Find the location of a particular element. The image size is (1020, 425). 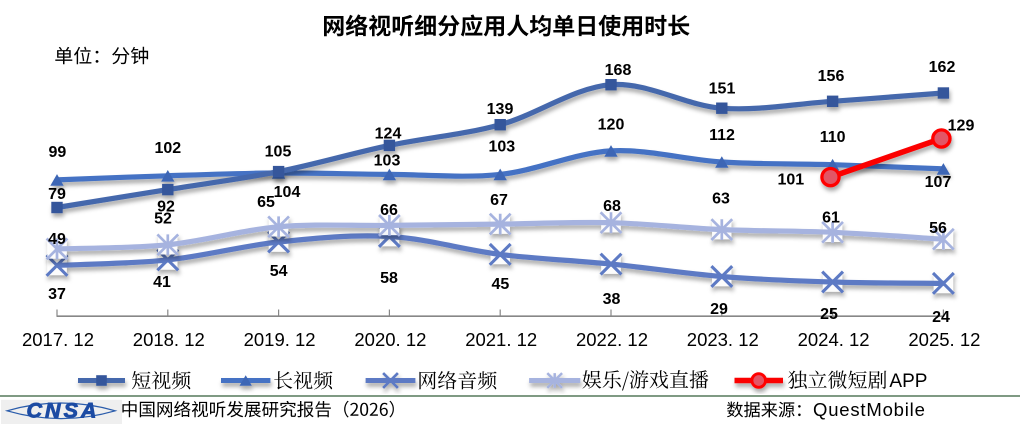

svg-text: 168 is located at coordinates (618, 70).